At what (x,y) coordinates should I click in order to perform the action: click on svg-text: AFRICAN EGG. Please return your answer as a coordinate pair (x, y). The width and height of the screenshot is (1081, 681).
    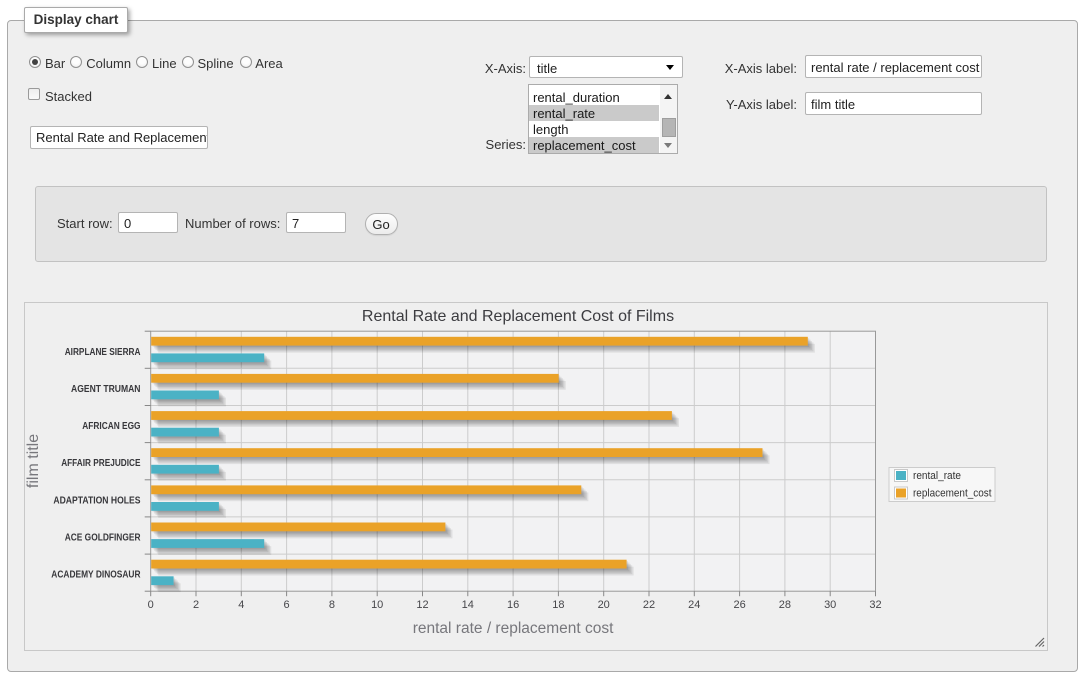
    Looking at the image, I should click on (111, 426).